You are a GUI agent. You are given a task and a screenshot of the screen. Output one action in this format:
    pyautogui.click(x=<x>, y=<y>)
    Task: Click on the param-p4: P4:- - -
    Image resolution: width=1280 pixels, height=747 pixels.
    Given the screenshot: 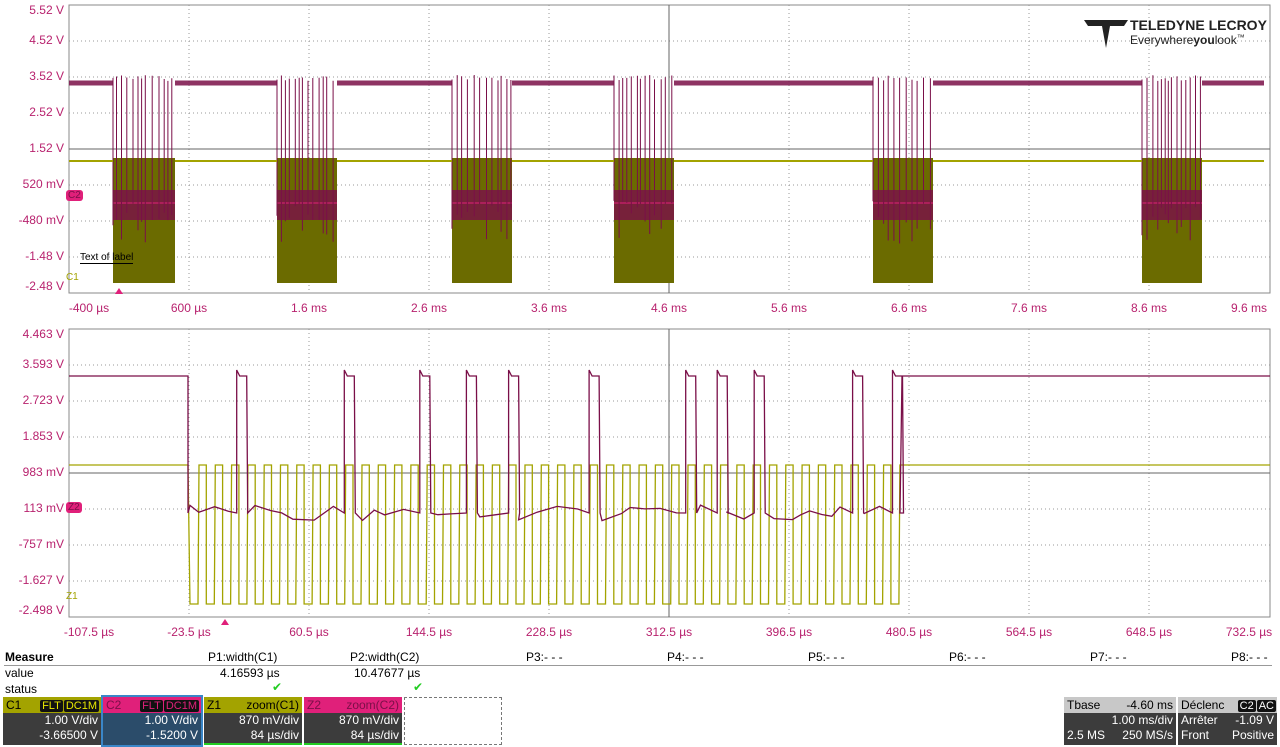 What is the action you would take?
    pyautogui.click(x=685, y=657)
    